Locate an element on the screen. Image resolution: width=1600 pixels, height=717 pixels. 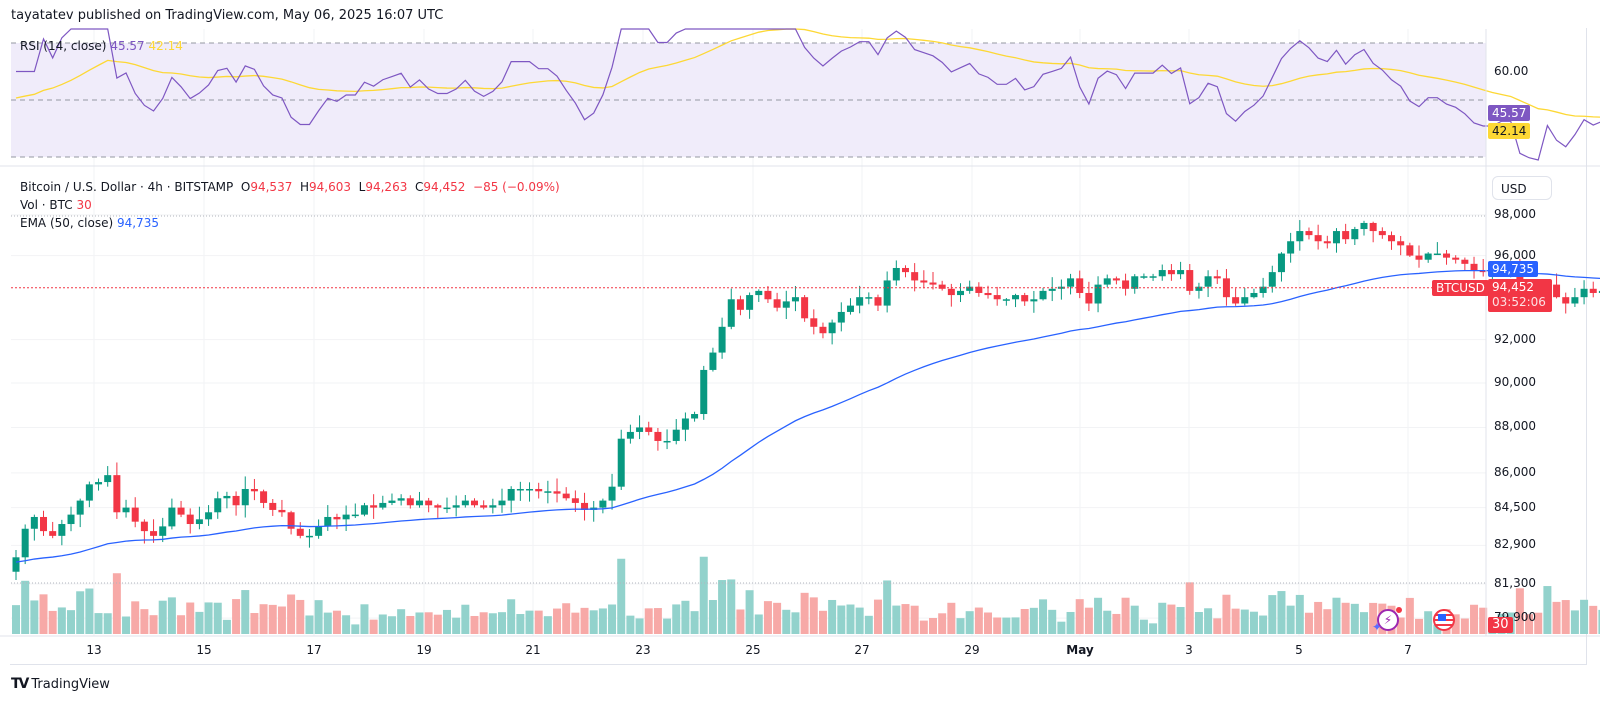
high-value: 94,603 is located at coordinates (330, 187).